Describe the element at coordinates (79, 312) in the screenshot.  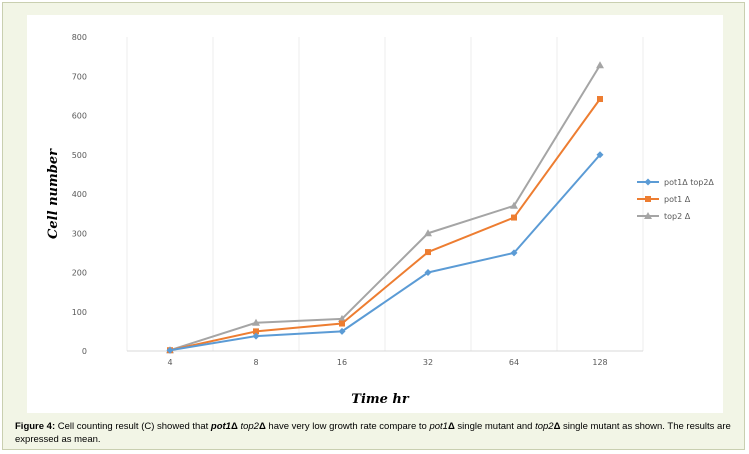
I see `y-tick-label: 100` at that location.